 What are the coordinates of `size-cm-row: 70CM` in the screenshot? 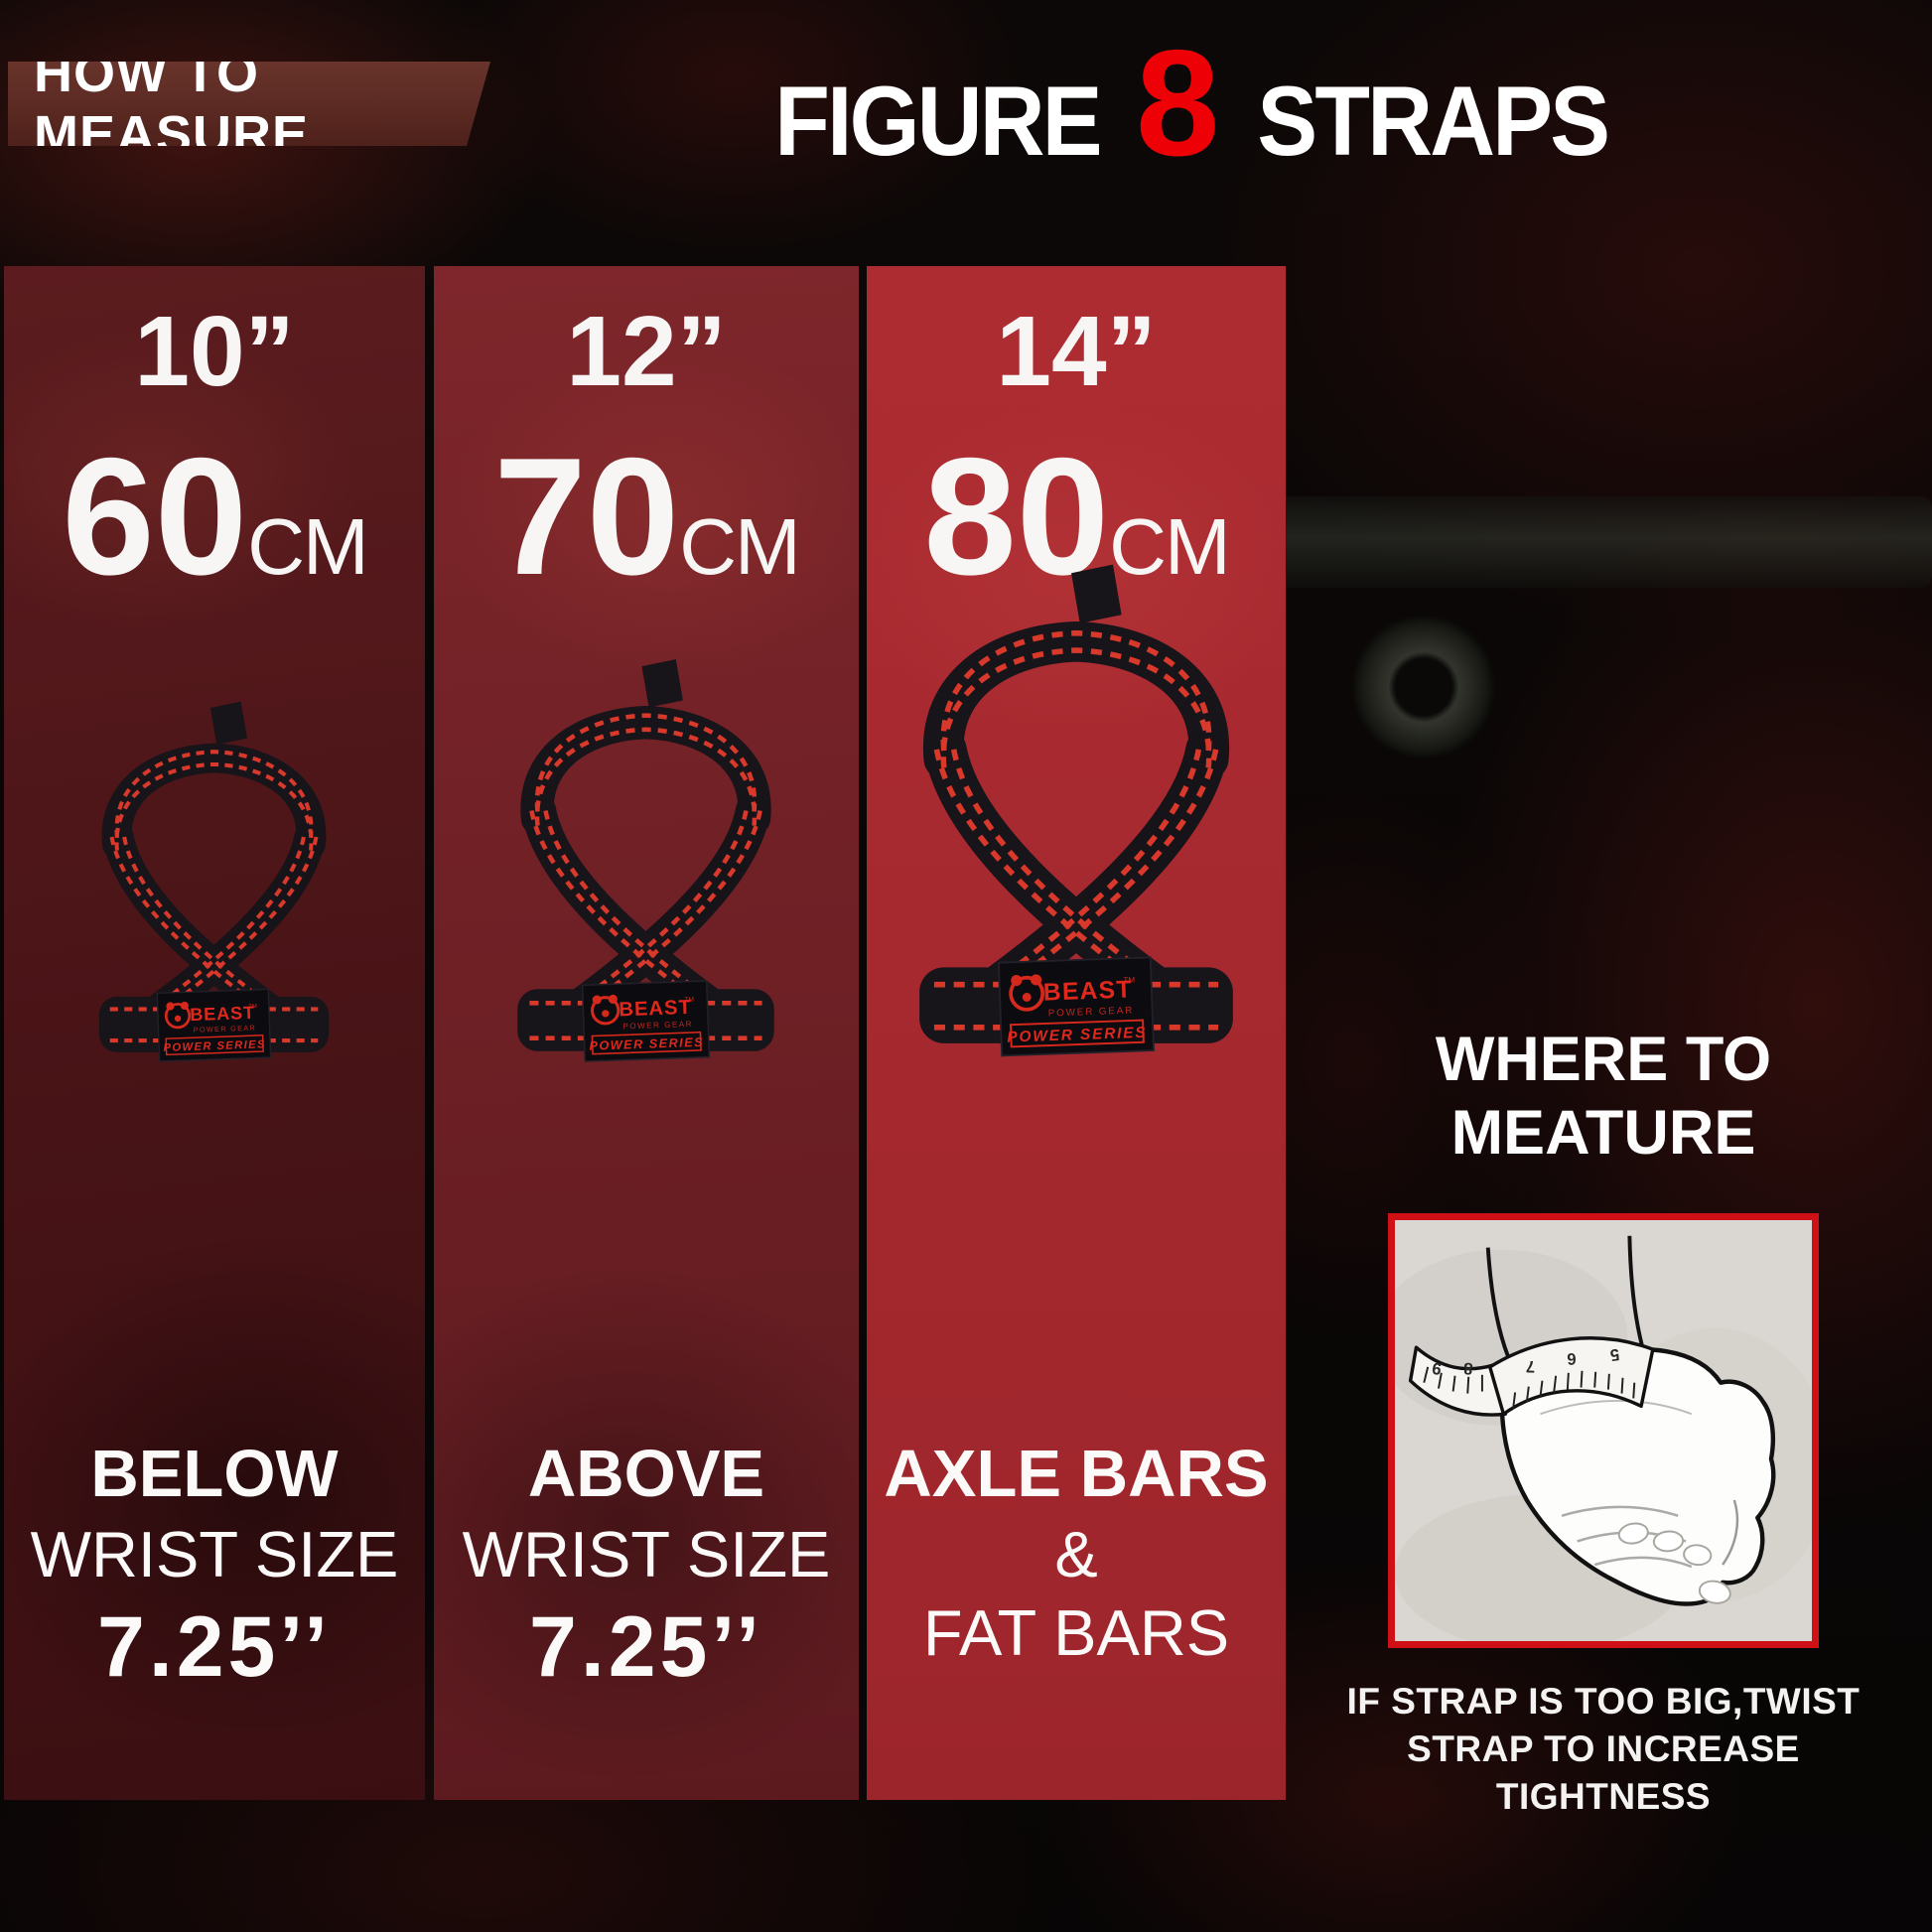 It's located at (646, 516).